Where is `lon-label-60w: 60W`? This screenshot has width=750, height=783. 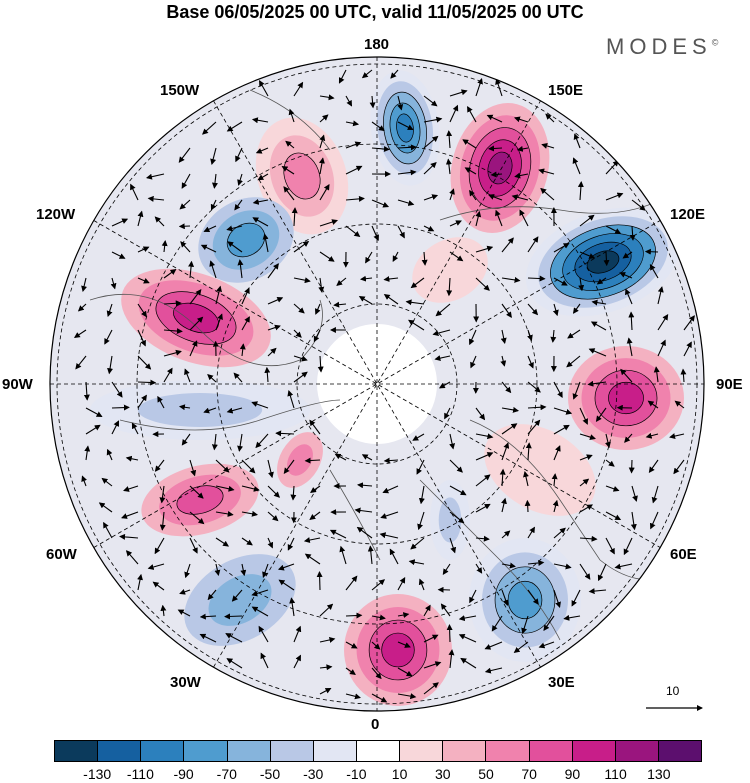 lon-label-60w: 60W is located at coordinates (61, 554).